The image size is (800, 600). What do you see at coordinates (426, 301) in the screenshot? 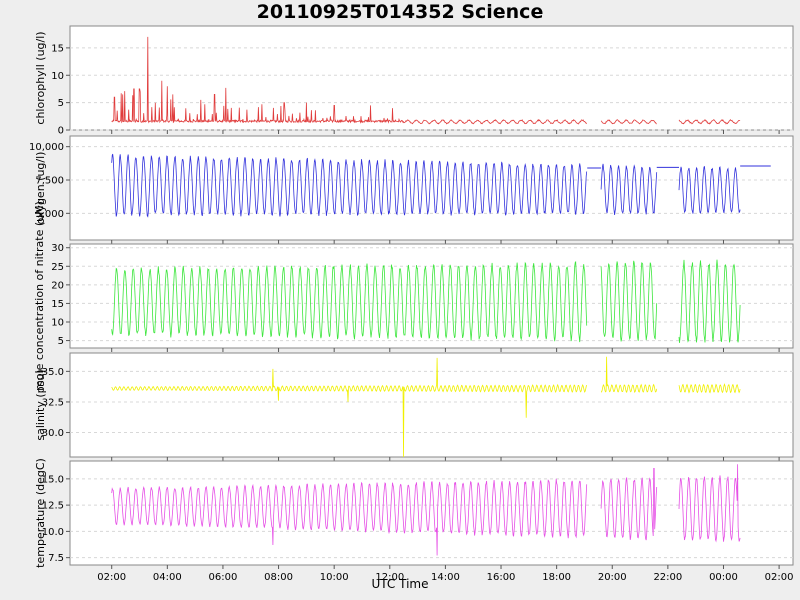
I see `series-line-nitrate` at bounding box center [426, 301].